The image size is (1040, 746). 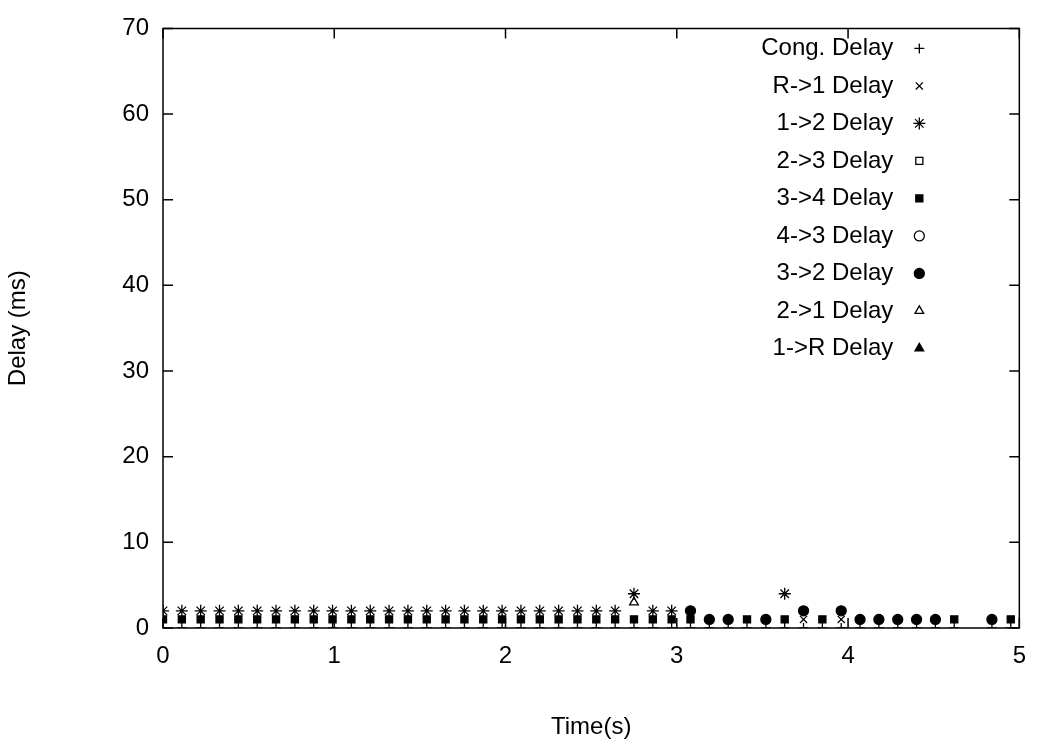 I want to click on x-tick-label: 0, so click(x=163, y=655).